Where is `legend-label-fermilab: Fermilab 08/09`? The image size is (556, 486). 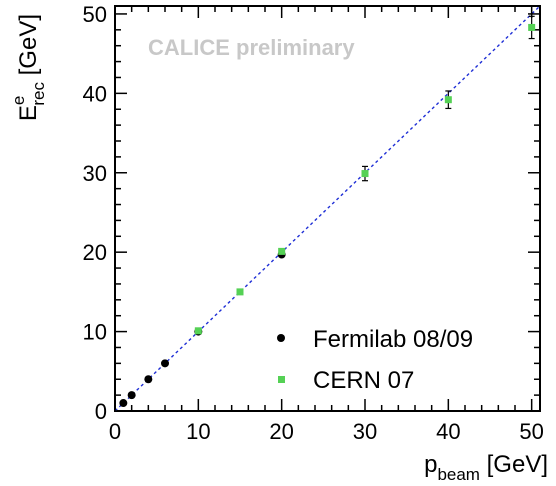
legend-label-fermilab: Fermilab 08/09 is located at coordinates (393, 339).